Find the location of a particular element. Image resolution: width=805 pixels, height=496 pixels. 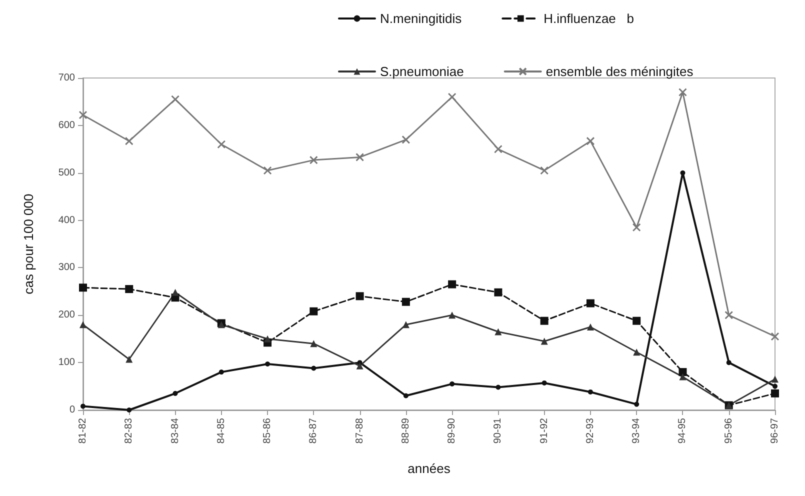

legend-label: N.meningitidis is located at coordinates (421, 18).